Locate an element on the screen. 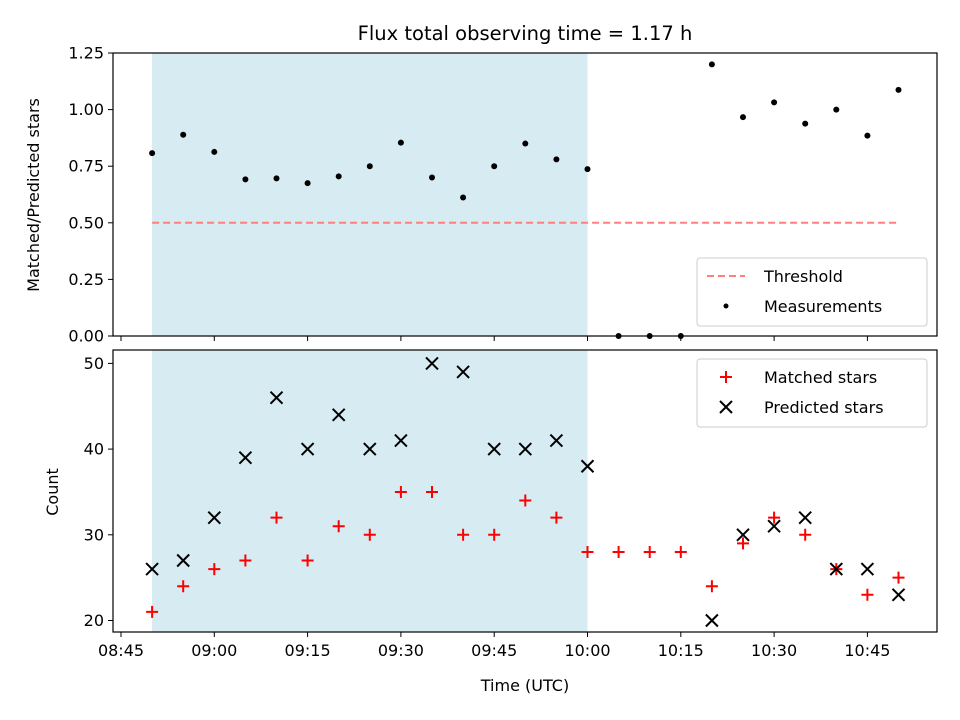 The image size is (960, 720). x-tick-label: 10:45 is located at coordinates (867, 650).